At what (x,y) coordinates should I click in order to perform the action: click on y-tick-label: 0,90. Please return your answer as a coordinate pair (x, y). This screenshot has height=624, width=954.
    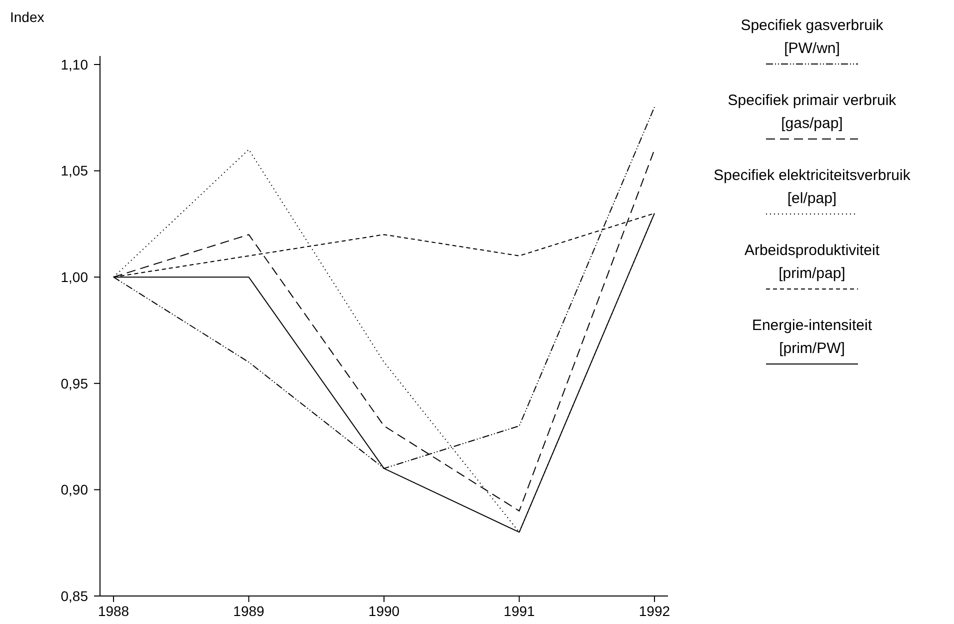
    Looking at the image, I should click on (74, 490).